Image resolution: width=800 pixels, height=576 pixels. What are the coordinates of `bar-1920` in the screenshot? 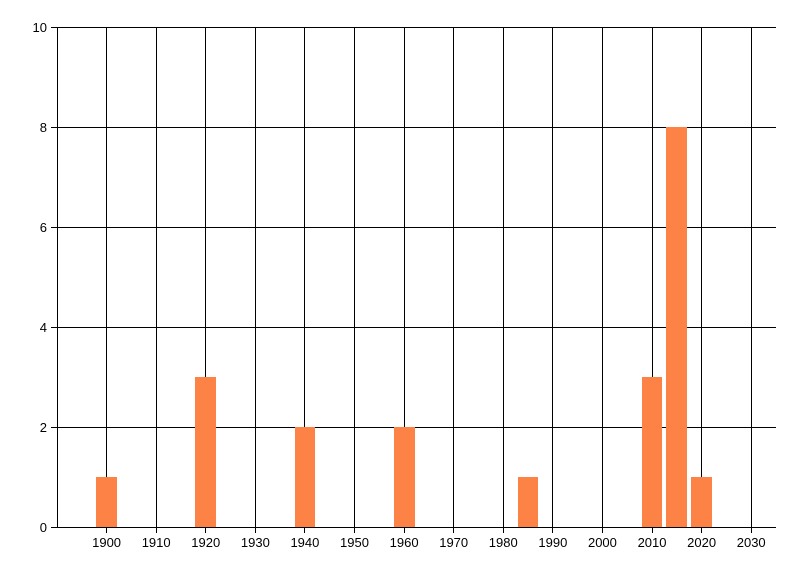 It's located at (206, 452).